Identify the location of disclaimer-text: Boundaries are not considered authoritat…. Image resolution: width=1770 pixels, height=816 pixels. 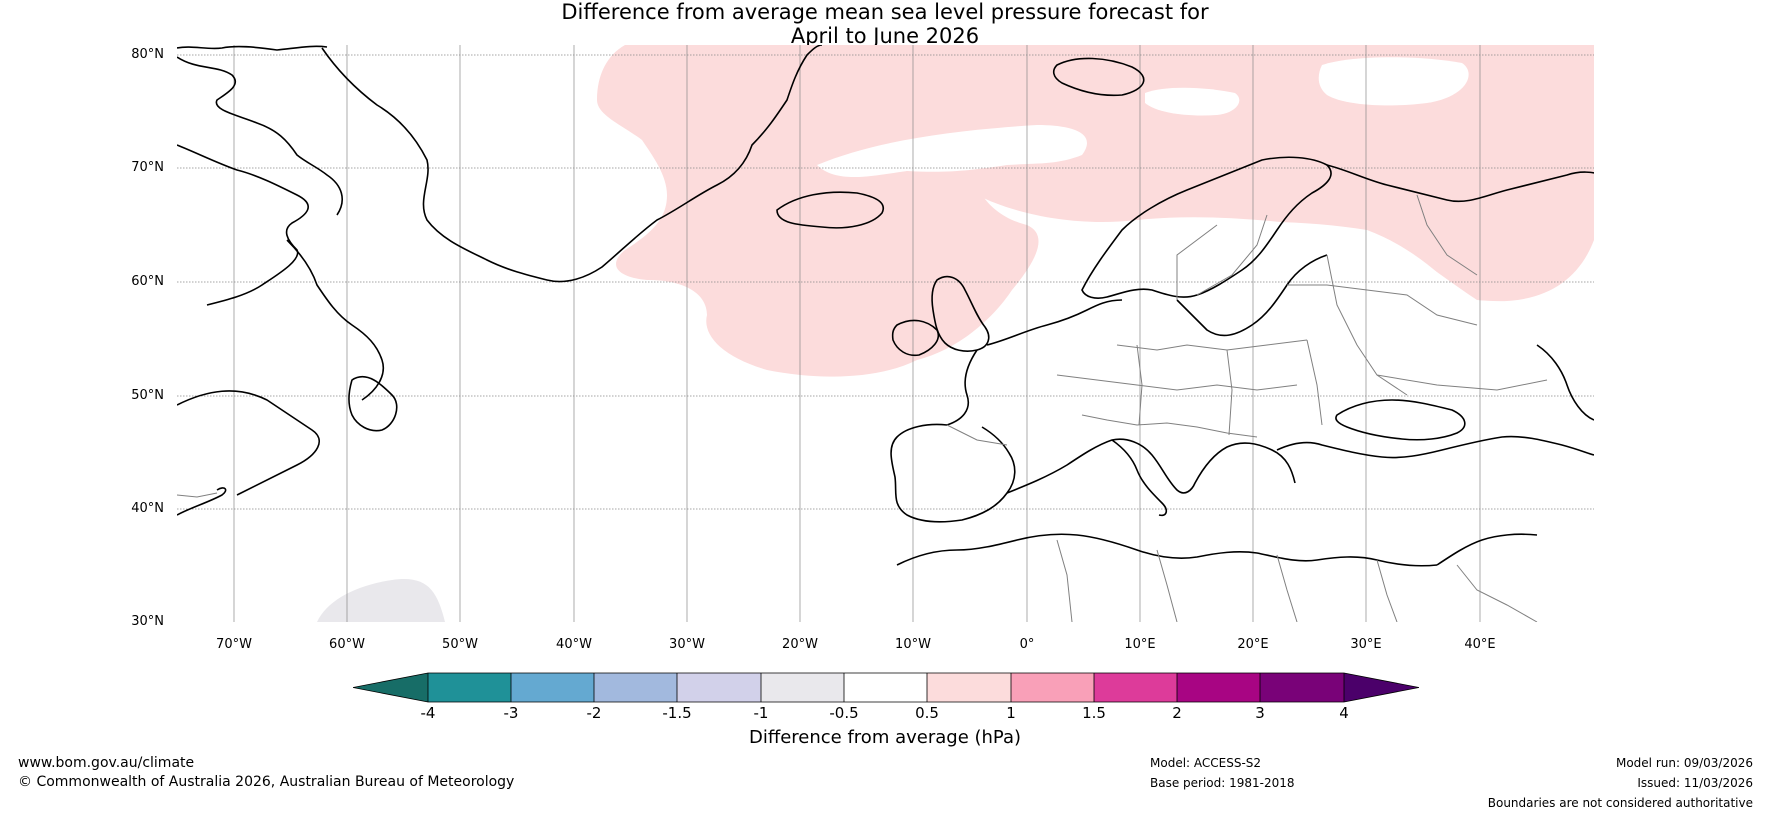
(1620, 803).